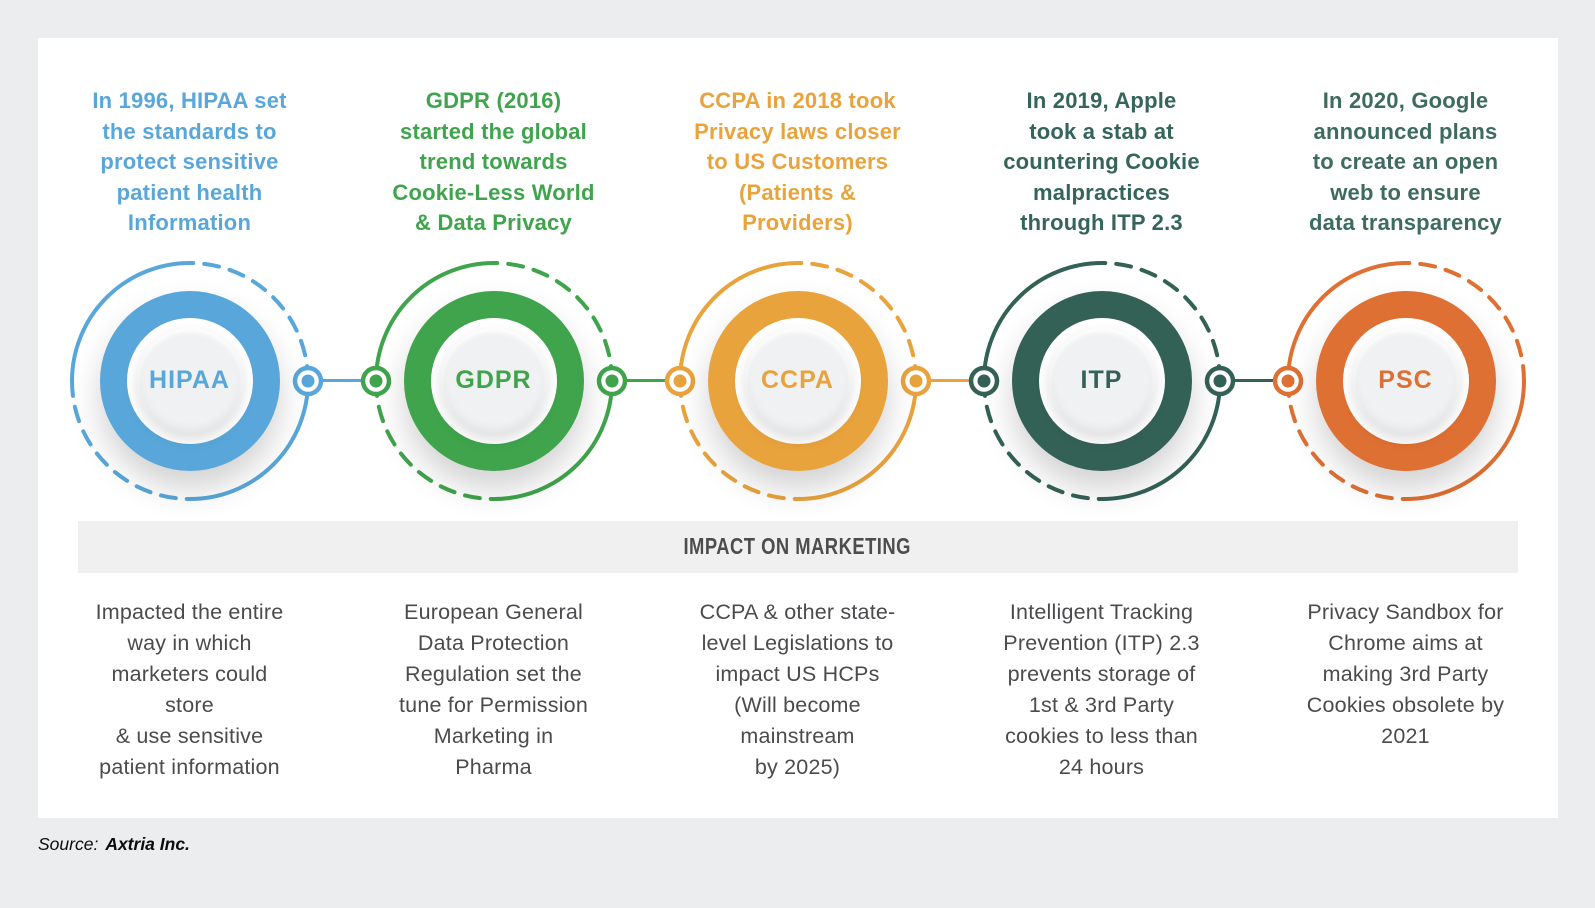 Image resolution: width=1595 pixels, height=908 pixels. I want to click on hipaa-badge-label: HIPAA, so click(189, 380).